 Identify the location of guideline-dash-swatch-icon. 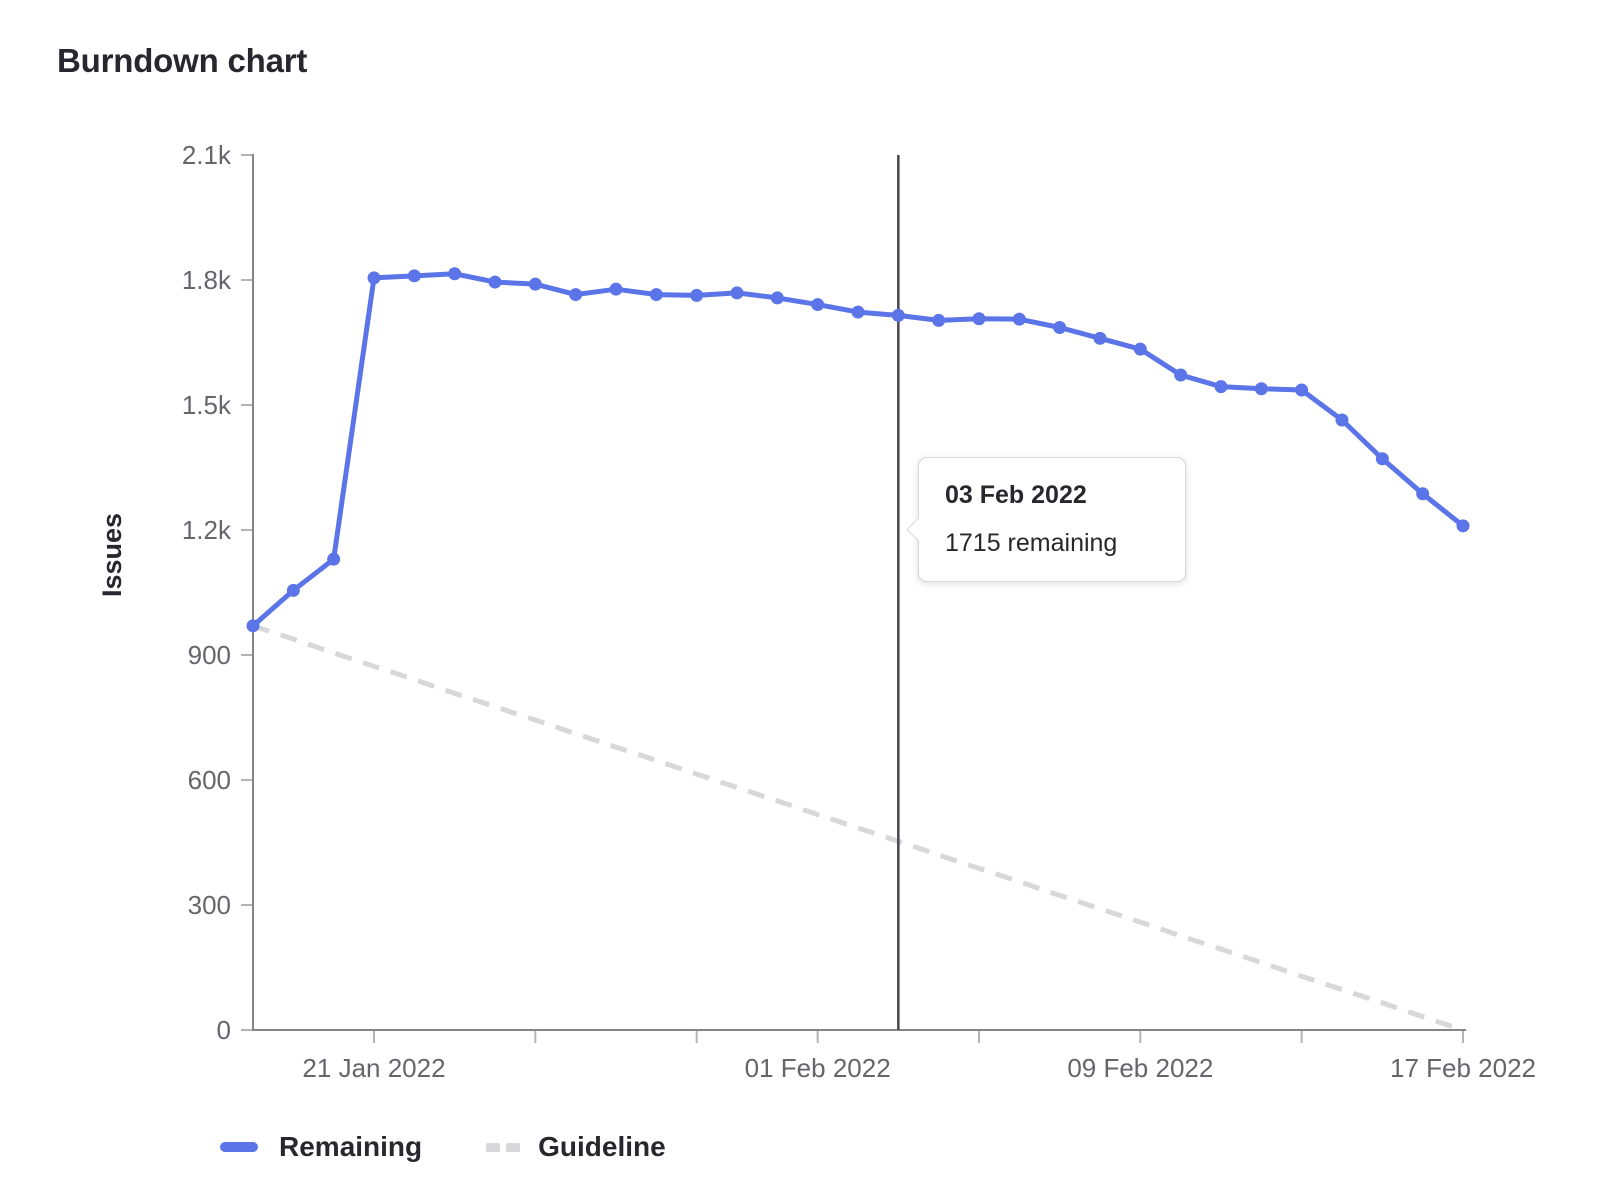
(503, 1147).